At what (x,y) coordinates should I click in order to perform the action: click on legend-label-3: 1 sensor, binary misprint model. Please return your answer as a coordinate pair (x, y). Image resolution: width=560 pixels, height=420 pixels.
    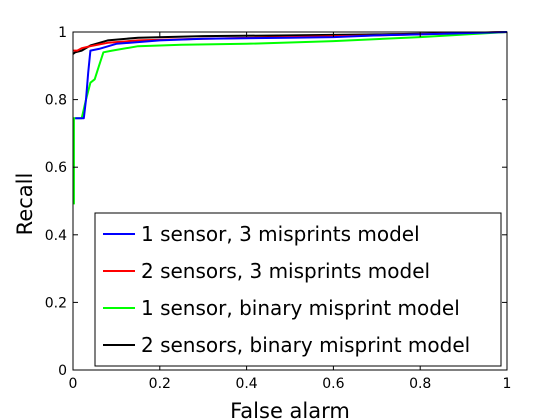
    Looking at the image, I should click on (300, 308).